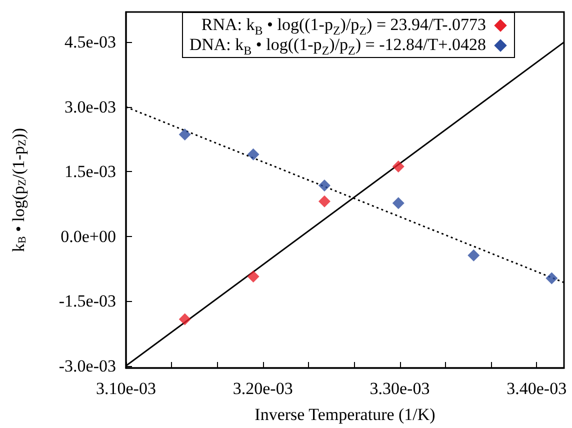  I want to click on y-tick-label: 4.5e-03, so click(90, 42).